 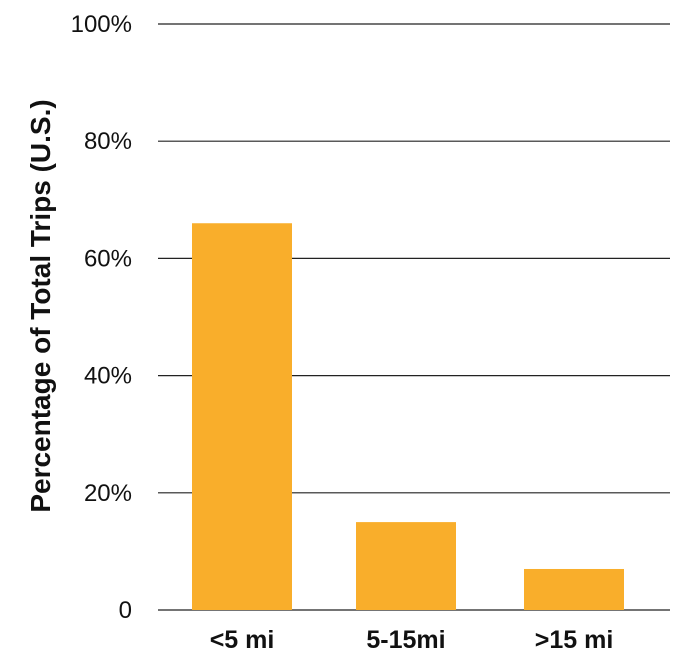 What do you see at coordinates (125, 610) in the screenshot?
I see `y-tick-label: 0` at bounding box center [125, 610].